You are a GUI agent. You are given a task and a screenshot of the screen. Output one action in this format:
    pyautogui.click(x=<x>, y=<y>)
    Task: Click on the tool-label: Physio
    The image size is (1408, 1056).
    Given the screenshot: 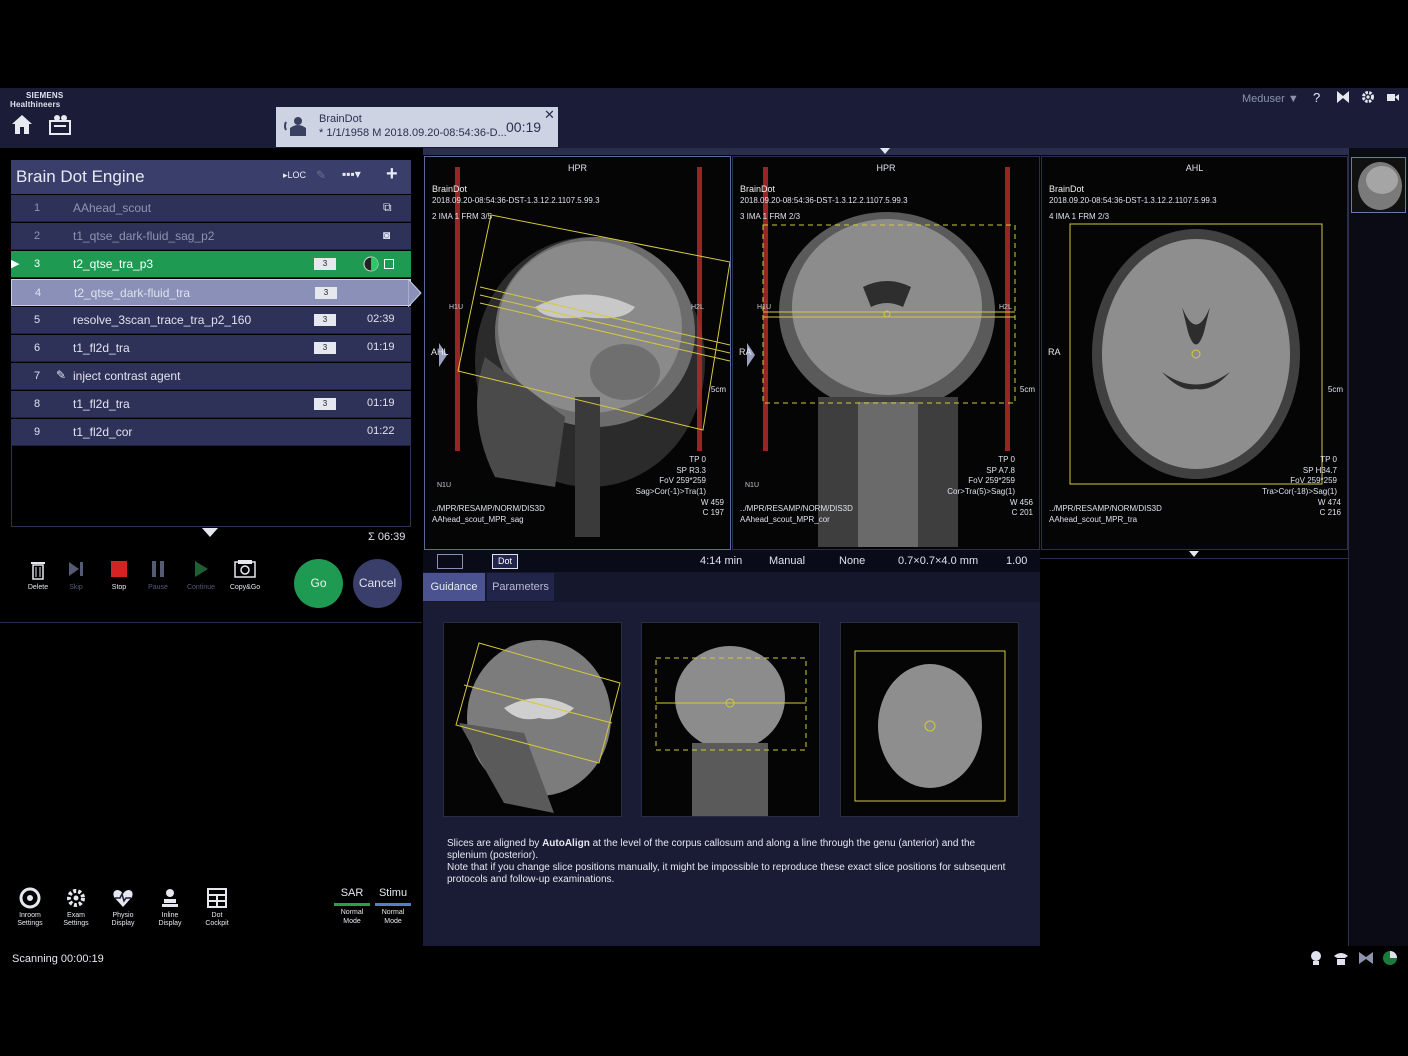 What is the action you would take?
    pyautogui.click(x=123, y=915)
    